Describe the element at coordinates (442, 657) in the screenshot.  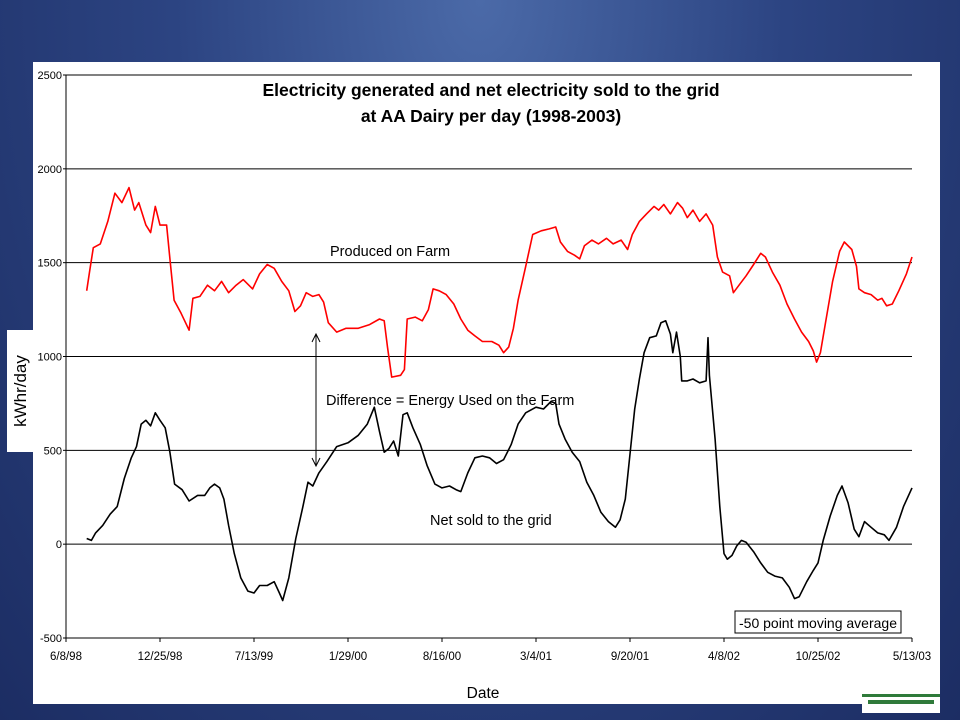
I see `x-tick-label: 8/16/00` at that location.